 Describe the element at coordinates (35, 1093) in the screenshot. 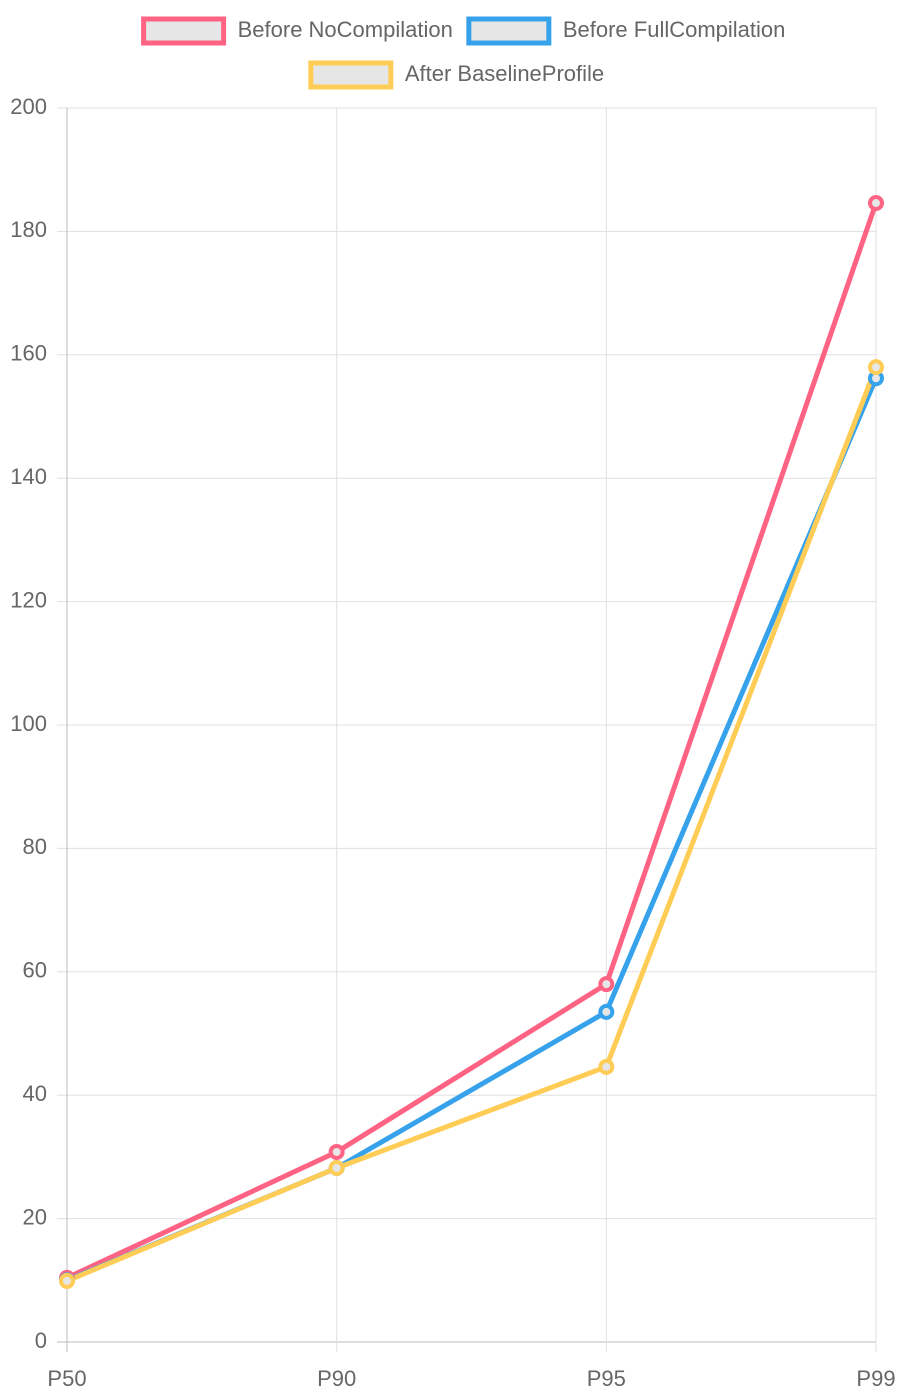

I see `y-tick-label: 40` at that location.